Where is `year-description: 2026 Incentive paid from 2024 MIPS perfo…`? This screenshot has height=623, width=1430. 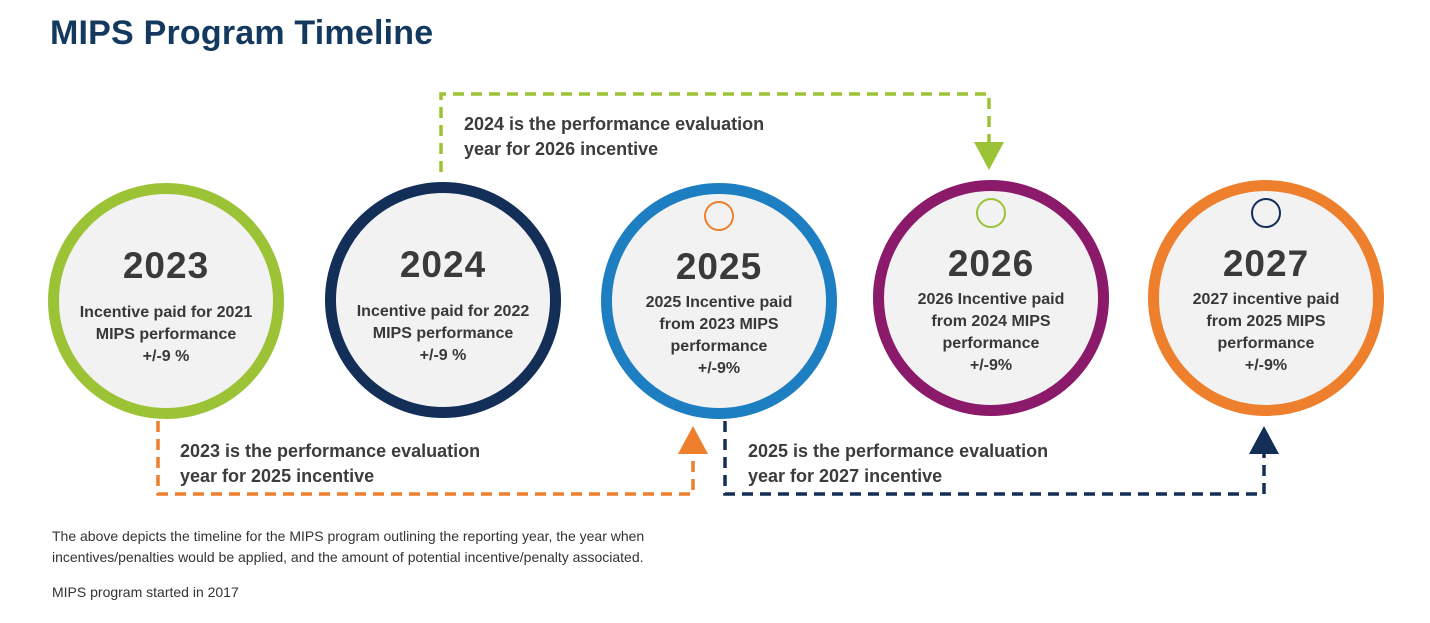 year-description: 2026 Incentive paid from 2024 MIPS perfo… is located at coordinates (991, 332).